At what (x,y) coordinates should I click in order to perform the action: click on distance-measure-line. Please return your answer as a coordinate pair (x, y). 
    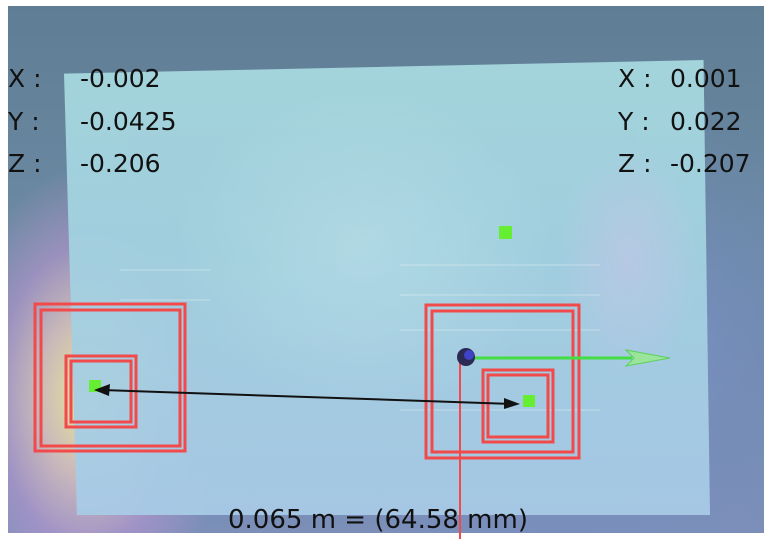
    Looking at the image, I should click on (307, 396).